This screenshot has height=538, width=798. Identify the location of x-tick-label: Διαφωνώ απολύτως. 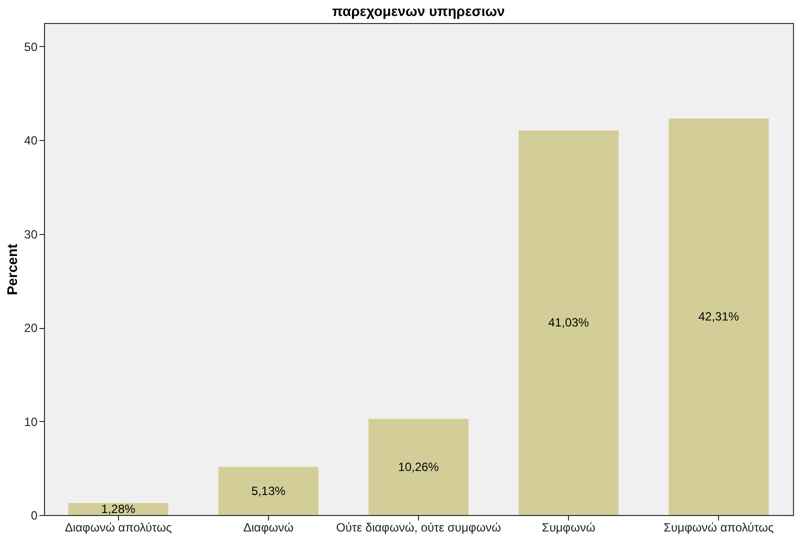
(118, 527).